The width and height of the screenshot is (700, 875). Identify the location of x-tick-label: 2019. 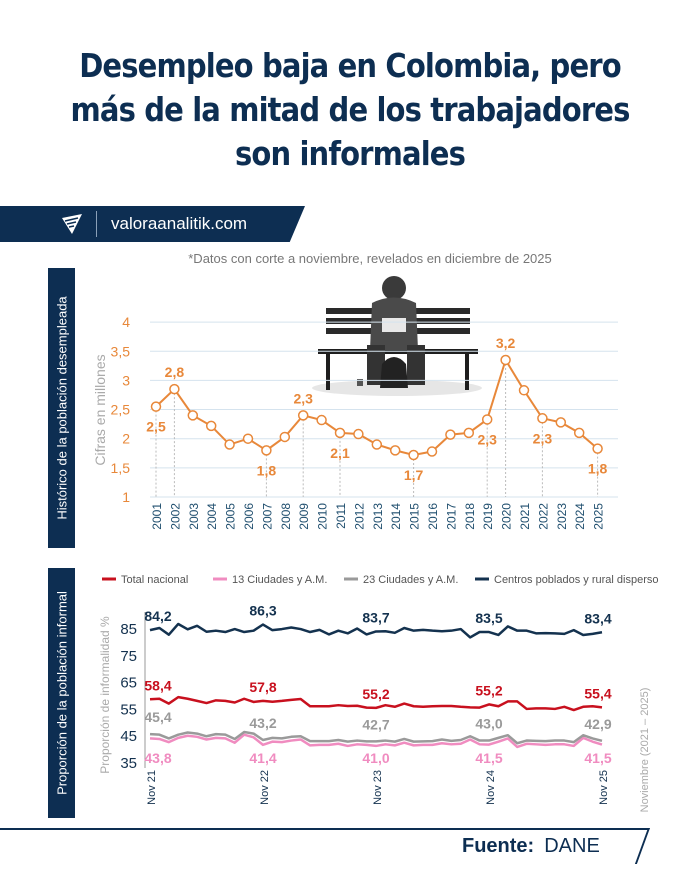
(488, 516).